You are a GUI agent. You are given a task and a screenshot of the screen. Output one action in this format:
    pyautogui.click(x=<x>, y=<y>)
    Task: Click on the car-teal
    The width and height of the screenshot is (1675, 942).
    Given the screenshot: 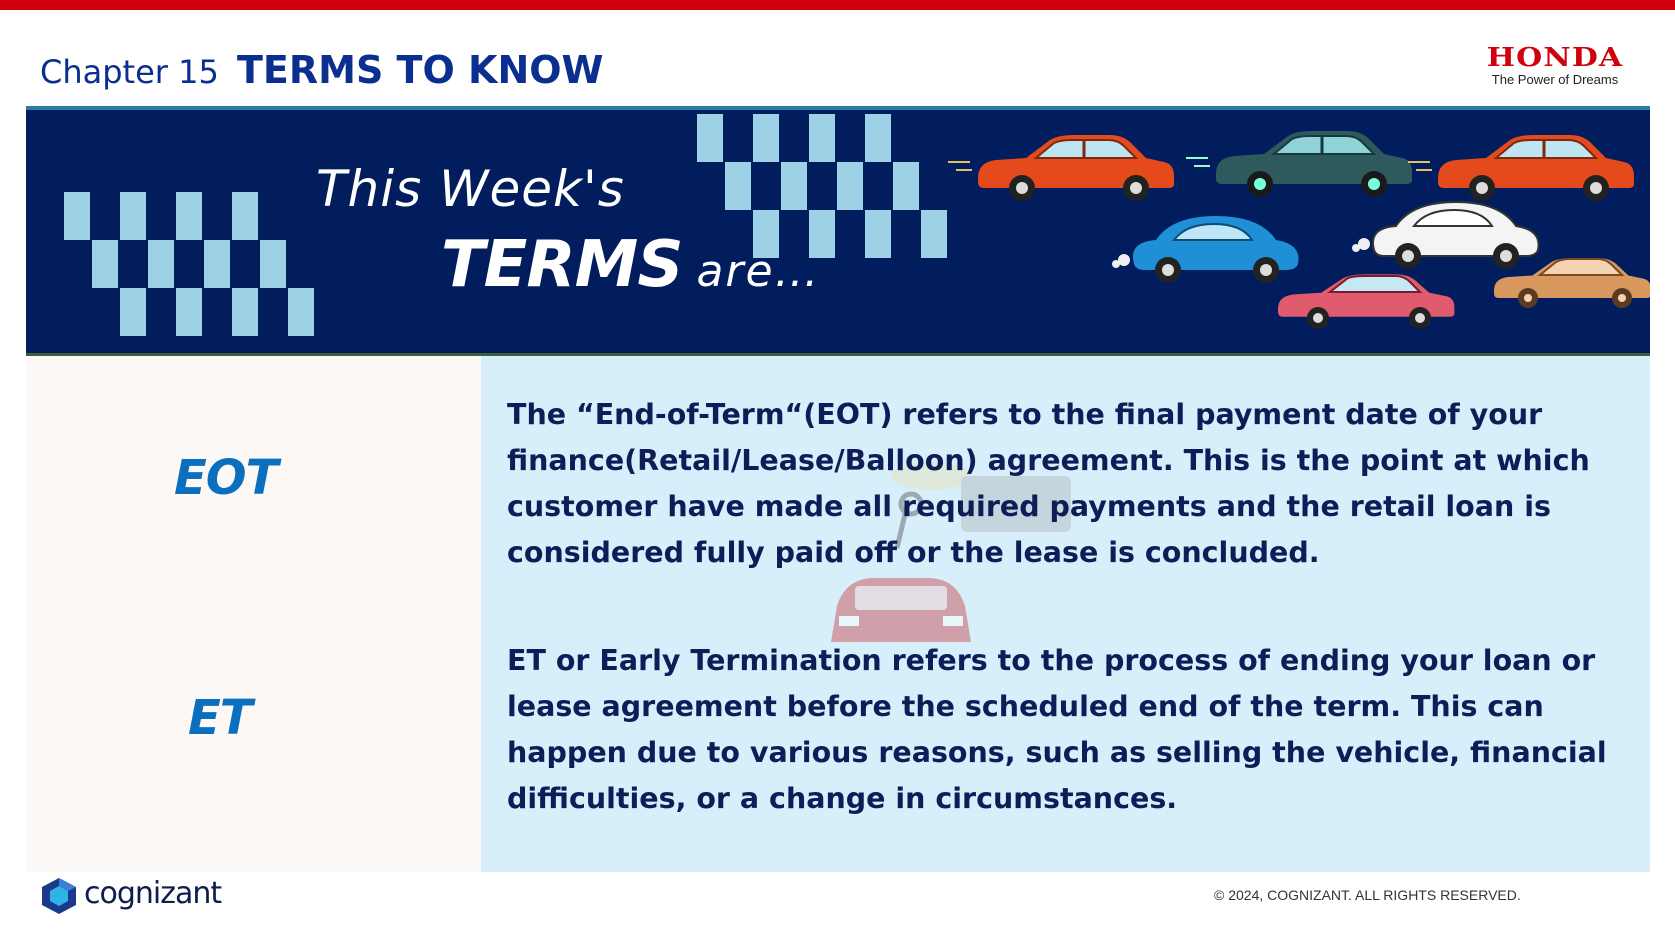 What is the action you would take?
    pyautogui.click(x=1299, y=164)
    